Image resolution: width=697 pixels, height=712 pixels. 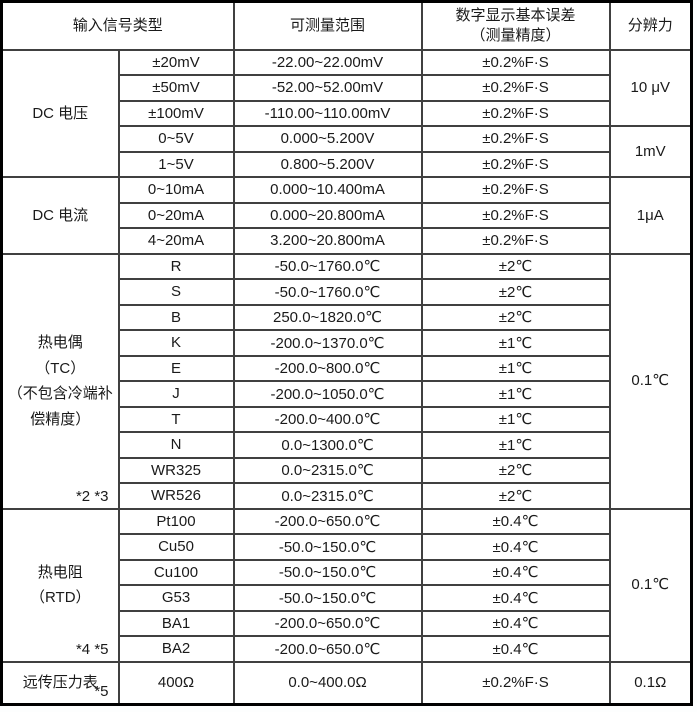 What do you see at coordinates (176, 394) in the screenshot?
I see `signal-subtype-cell: J` at bounding box center [176, 394].